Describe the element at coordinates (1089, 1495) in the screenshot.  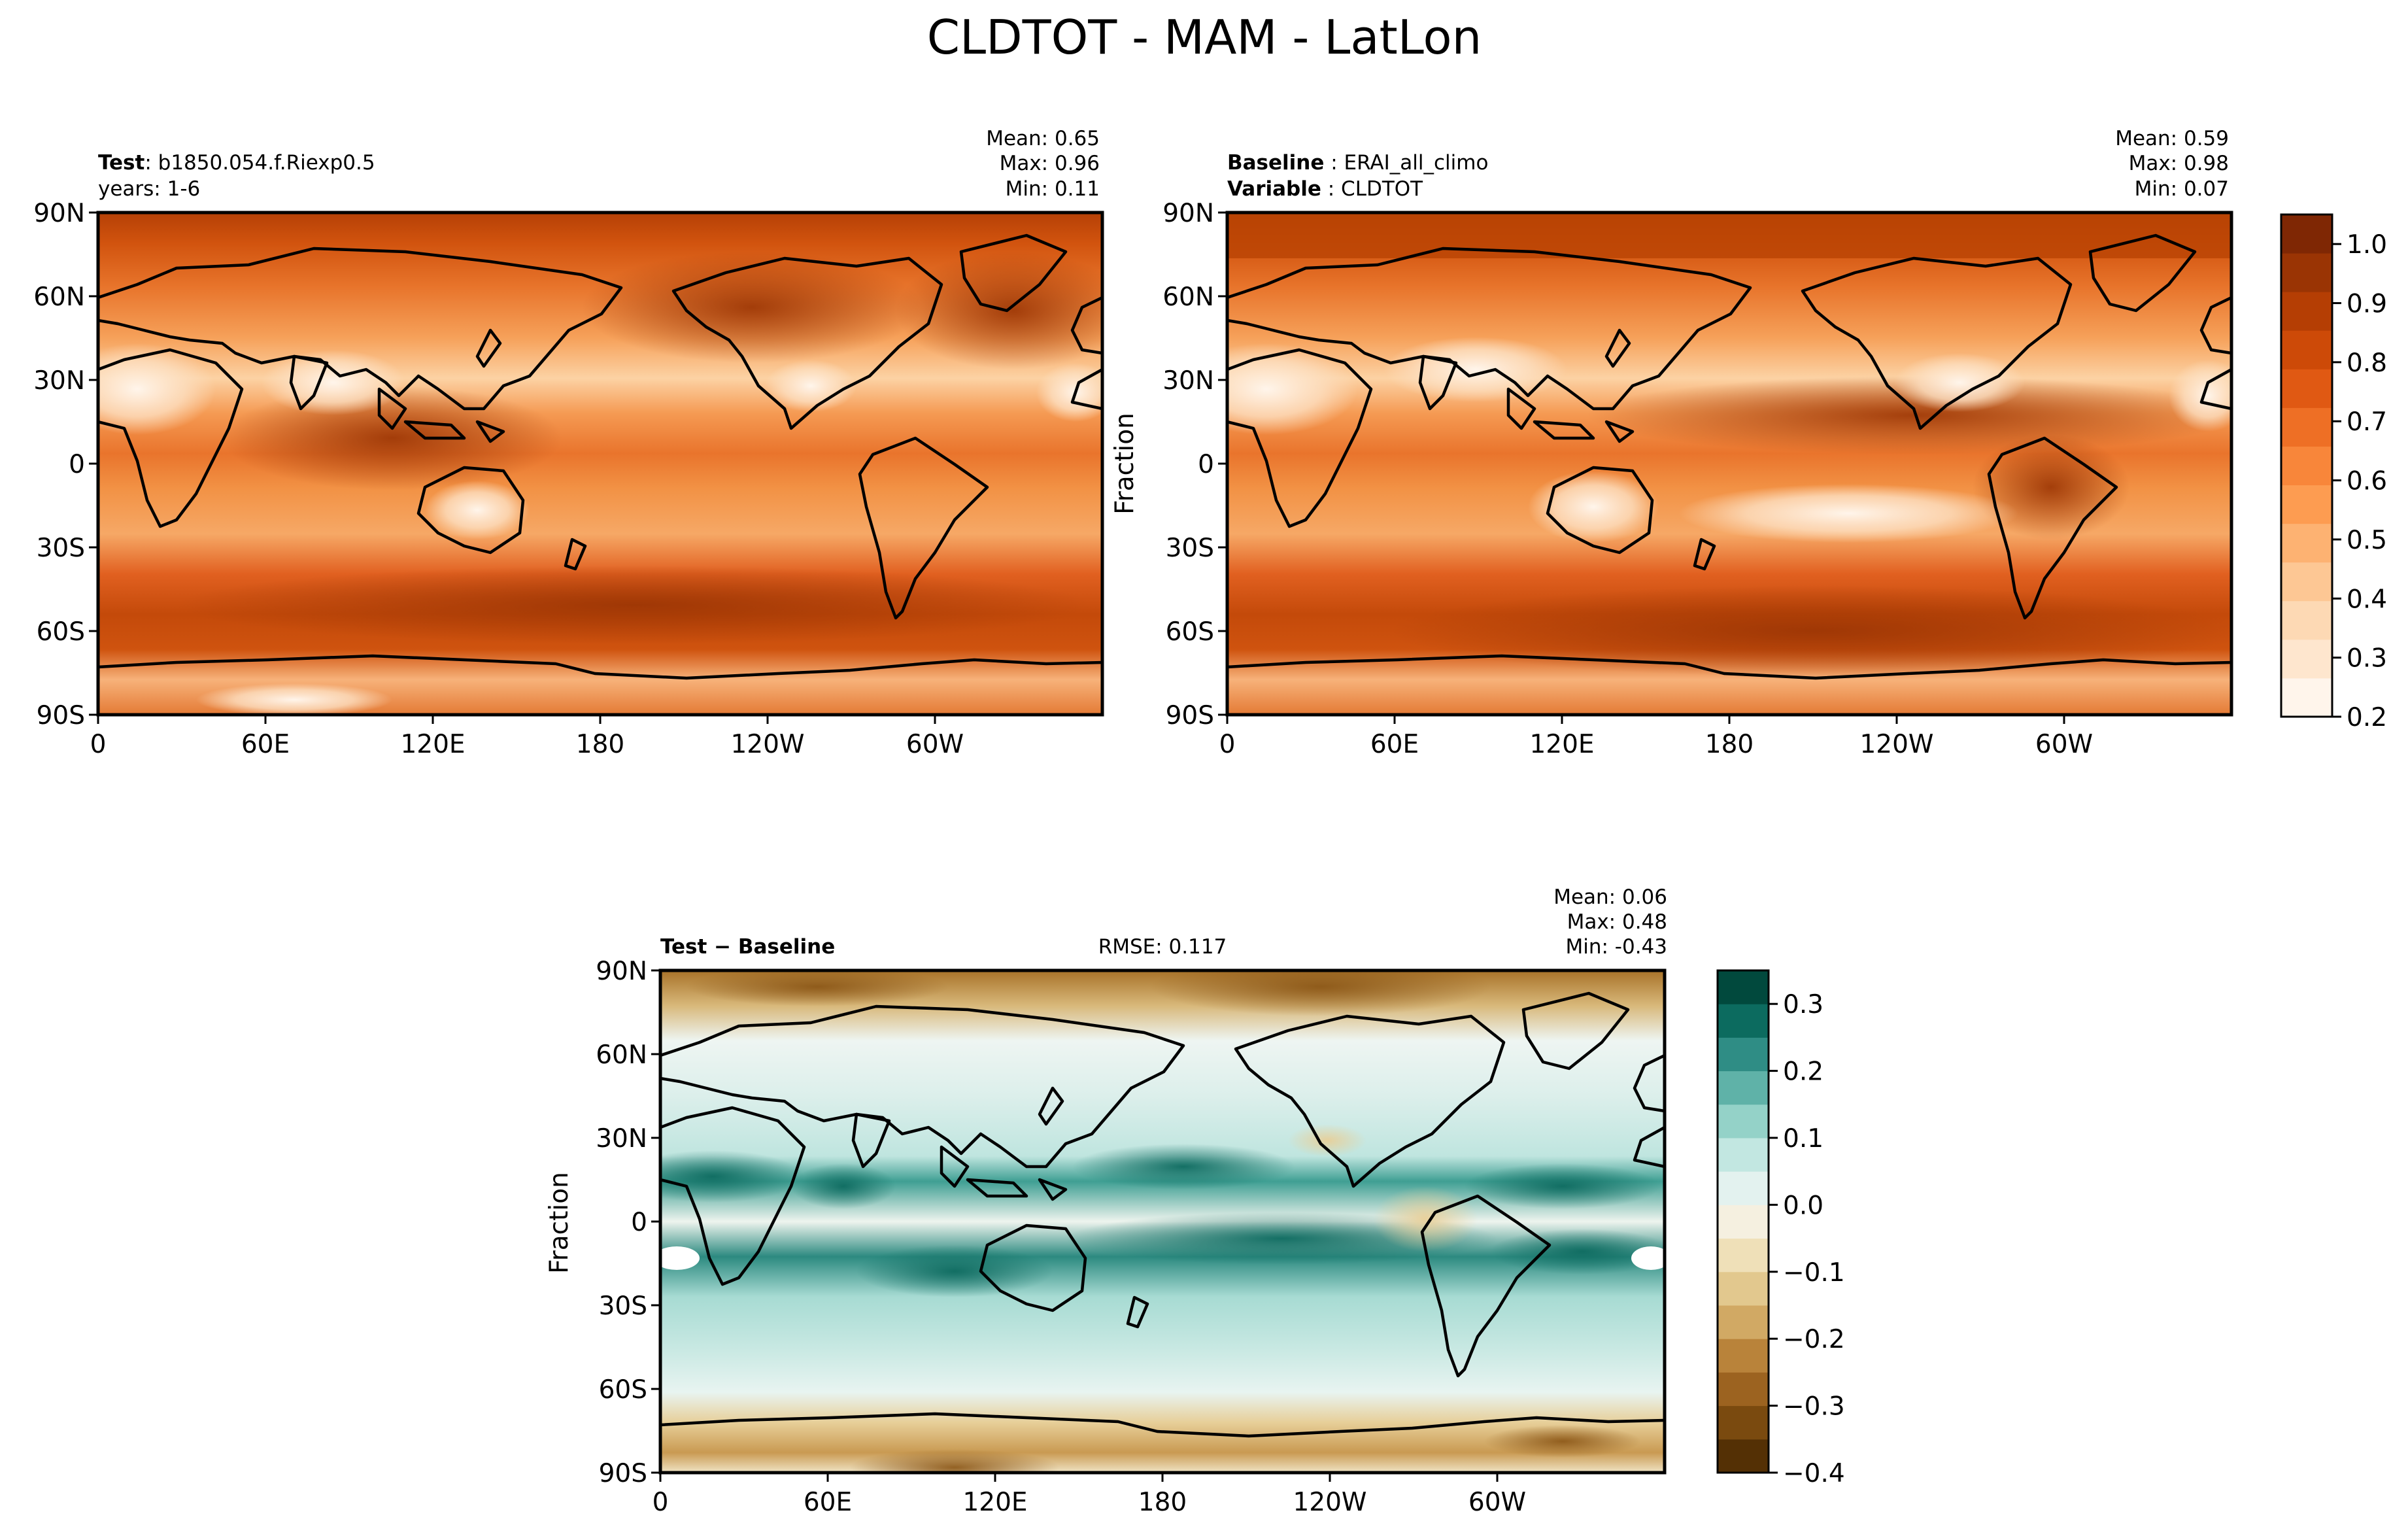
I see `panel-diff-x-ticks: 0 60E 120E 180 120W 60W` at that location.